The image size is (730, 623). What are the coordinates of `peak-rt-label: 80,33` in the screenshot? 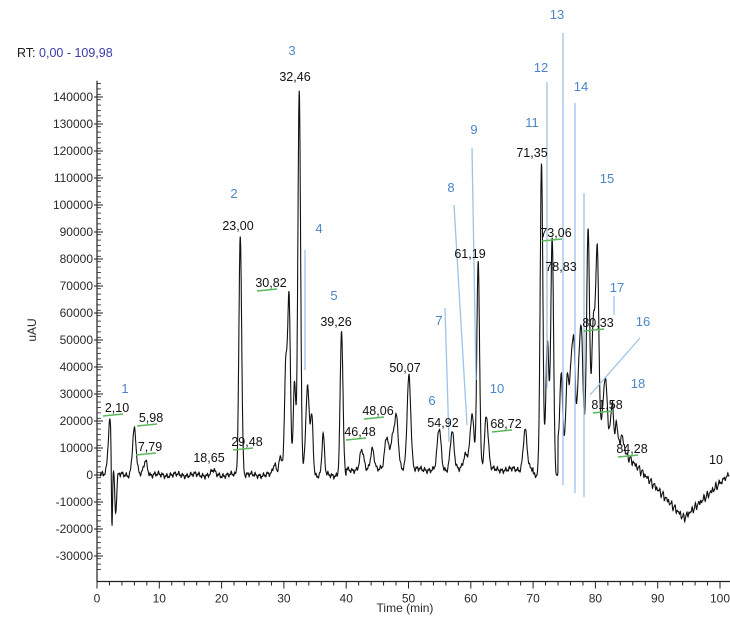 It's located at (597, 323).